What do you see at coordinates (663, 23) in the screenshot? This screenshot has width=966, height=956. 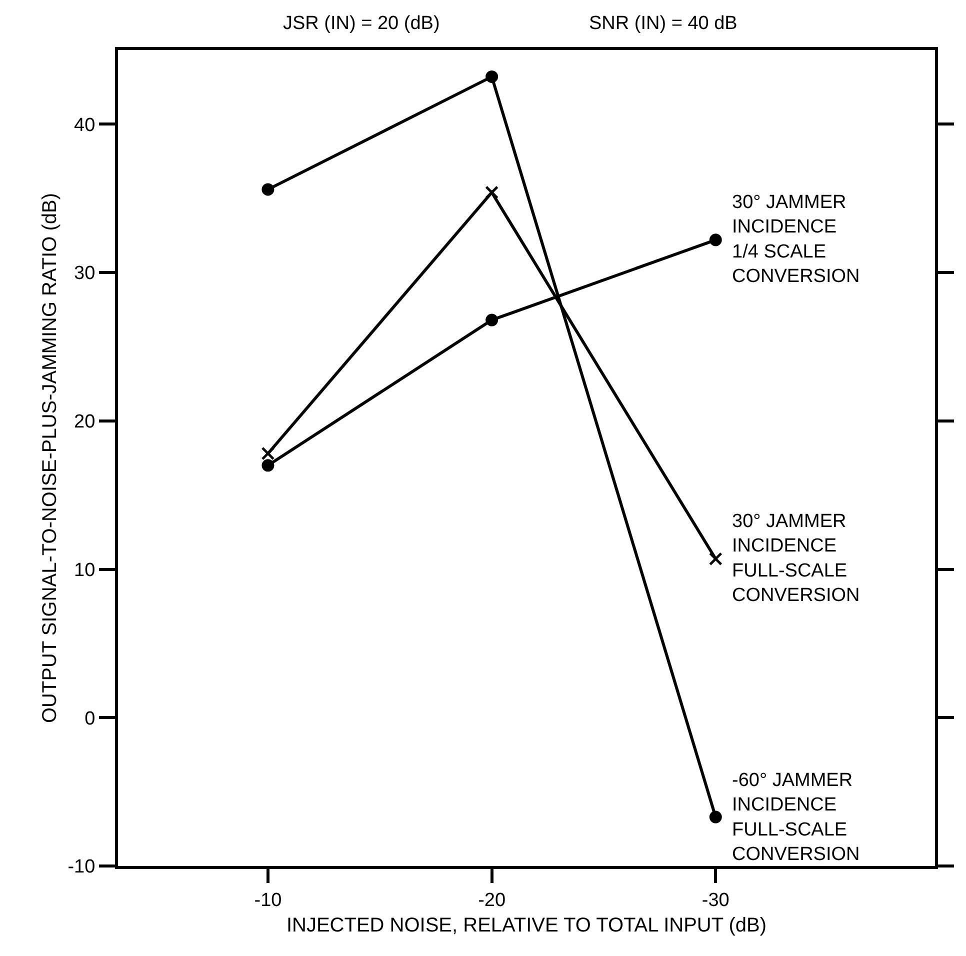 I see `text: SNR (IN) = 40 dB` at bounding box center [663, 23].